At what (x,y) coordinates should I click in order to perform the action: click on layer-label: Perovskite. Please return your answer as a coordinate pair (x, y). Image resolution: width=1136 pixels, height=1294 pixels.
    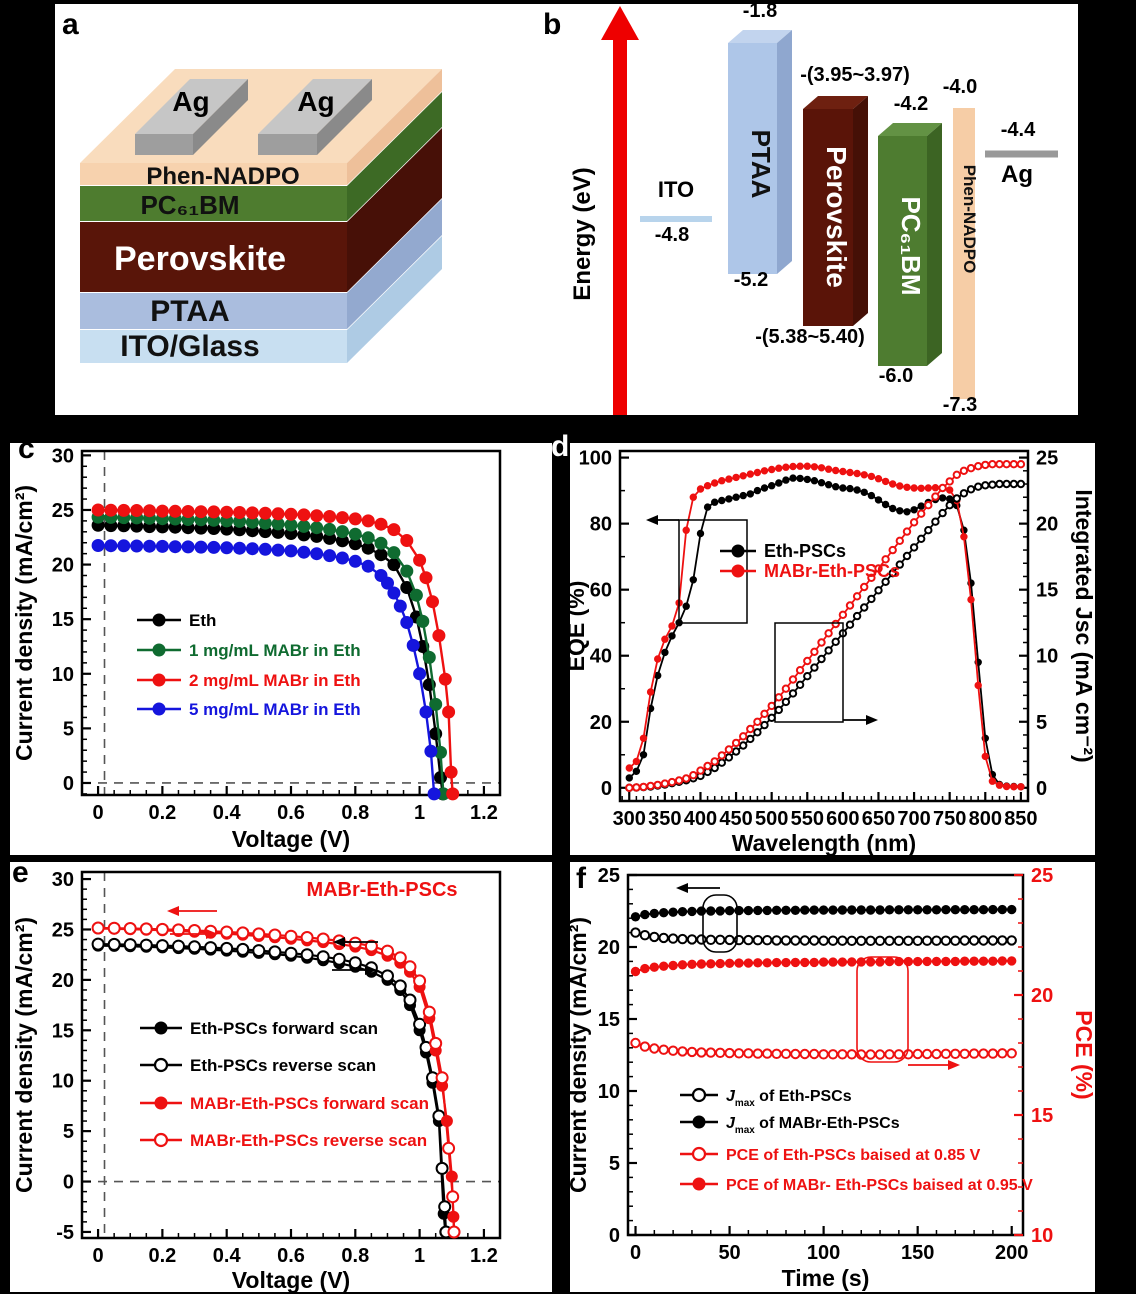
    Looking at the image, I should click on (200, 259).